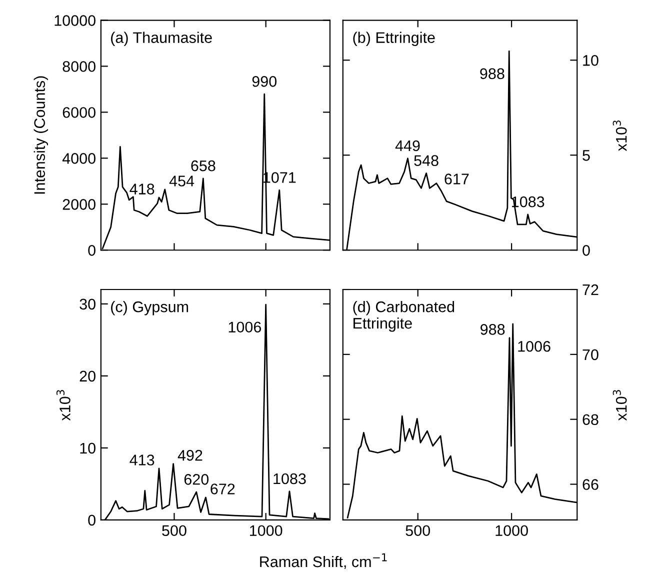 This screenshot has width=647, height=579. Describe the element at coordinates (79, 204) in the screenshot. I see `y-tick-label: 2000` at that location.